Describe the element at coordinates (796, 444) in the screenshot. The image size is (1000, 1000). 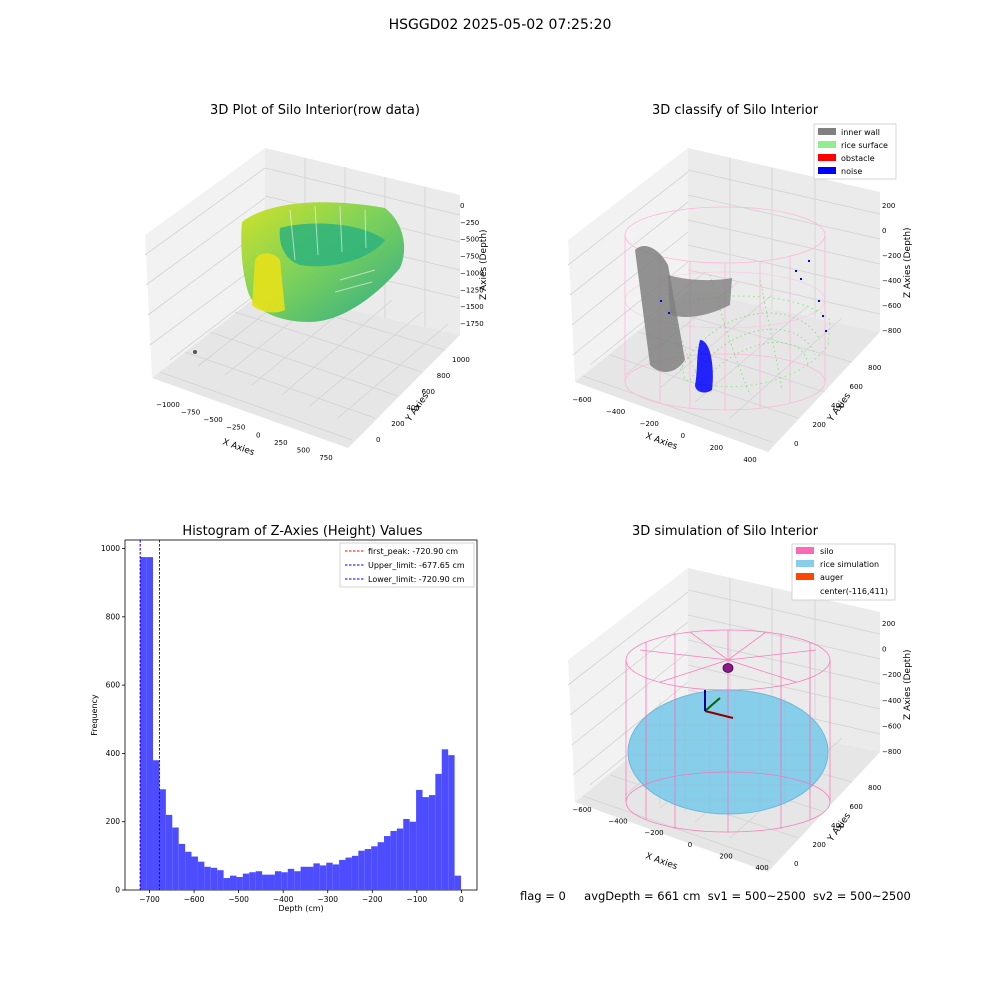
I see `classify-y-tick-label: 0` at that location.